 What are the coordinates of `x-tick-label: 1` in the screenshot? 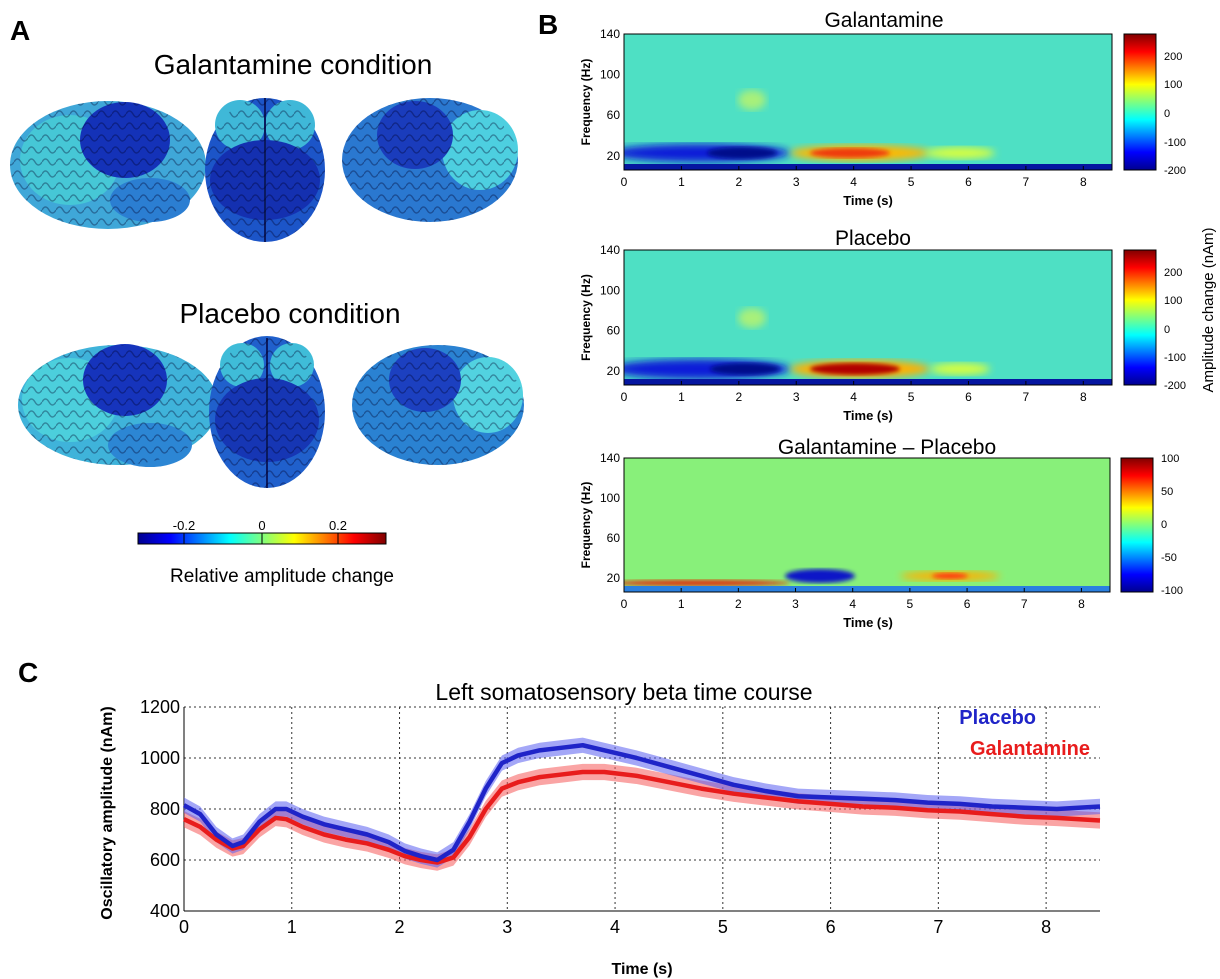 It's located at (292, 927).